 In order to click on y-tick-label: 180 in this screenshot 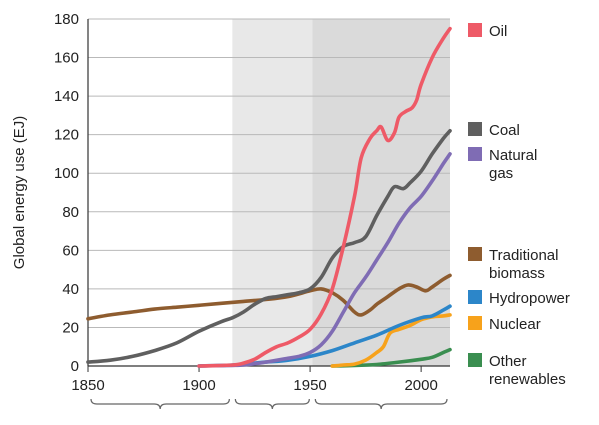, I will do `click(66, 19)`.